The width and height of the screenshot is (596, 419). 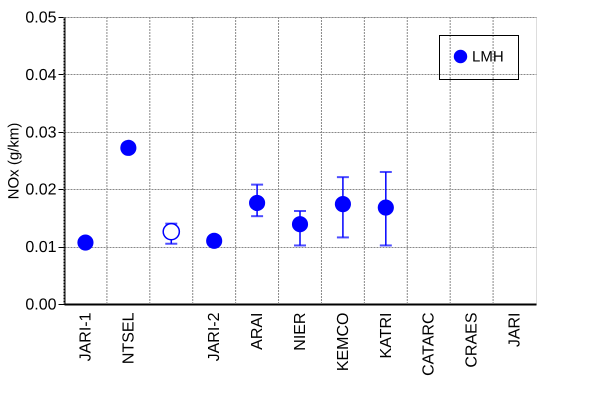 What do you see at coordinates (515, 330) in the screenshot?
I see `x-tick-label: JARI` at bounding box center [515, 330].